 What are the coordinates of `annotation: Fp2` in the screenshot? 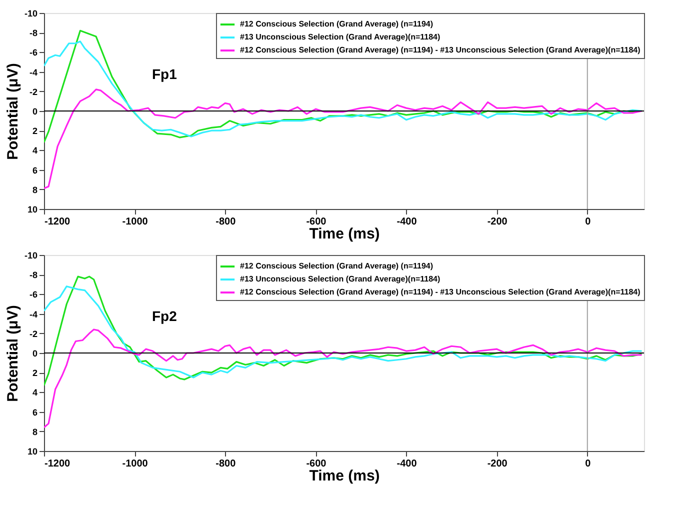 It's located at (165, 316).